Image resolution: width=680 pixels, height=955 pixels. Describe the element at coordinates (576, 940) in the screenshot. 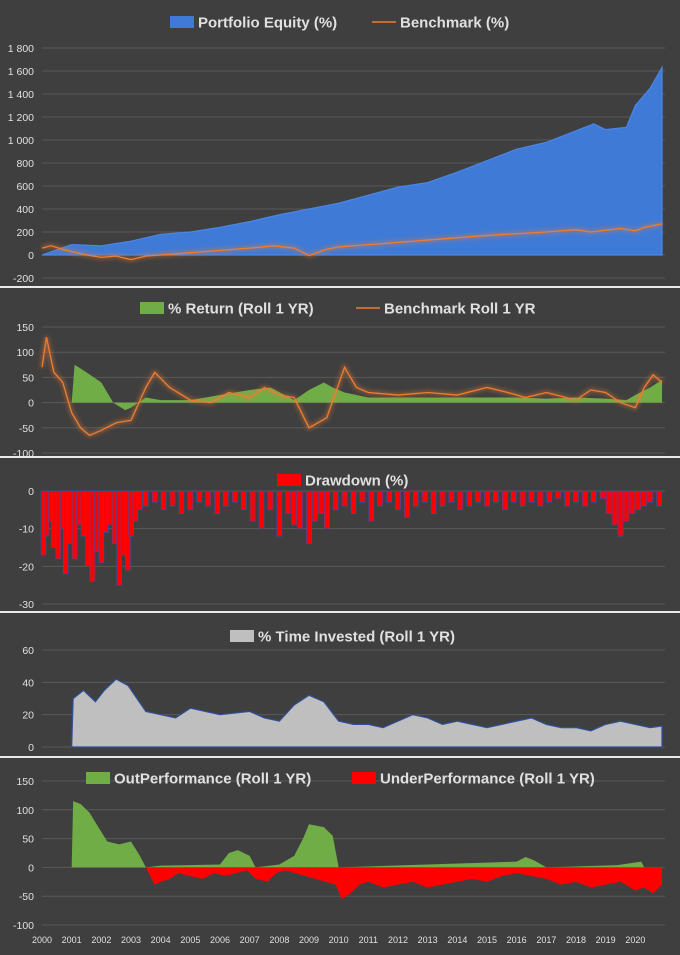

I see `x-tick-label: 2018` at that location.